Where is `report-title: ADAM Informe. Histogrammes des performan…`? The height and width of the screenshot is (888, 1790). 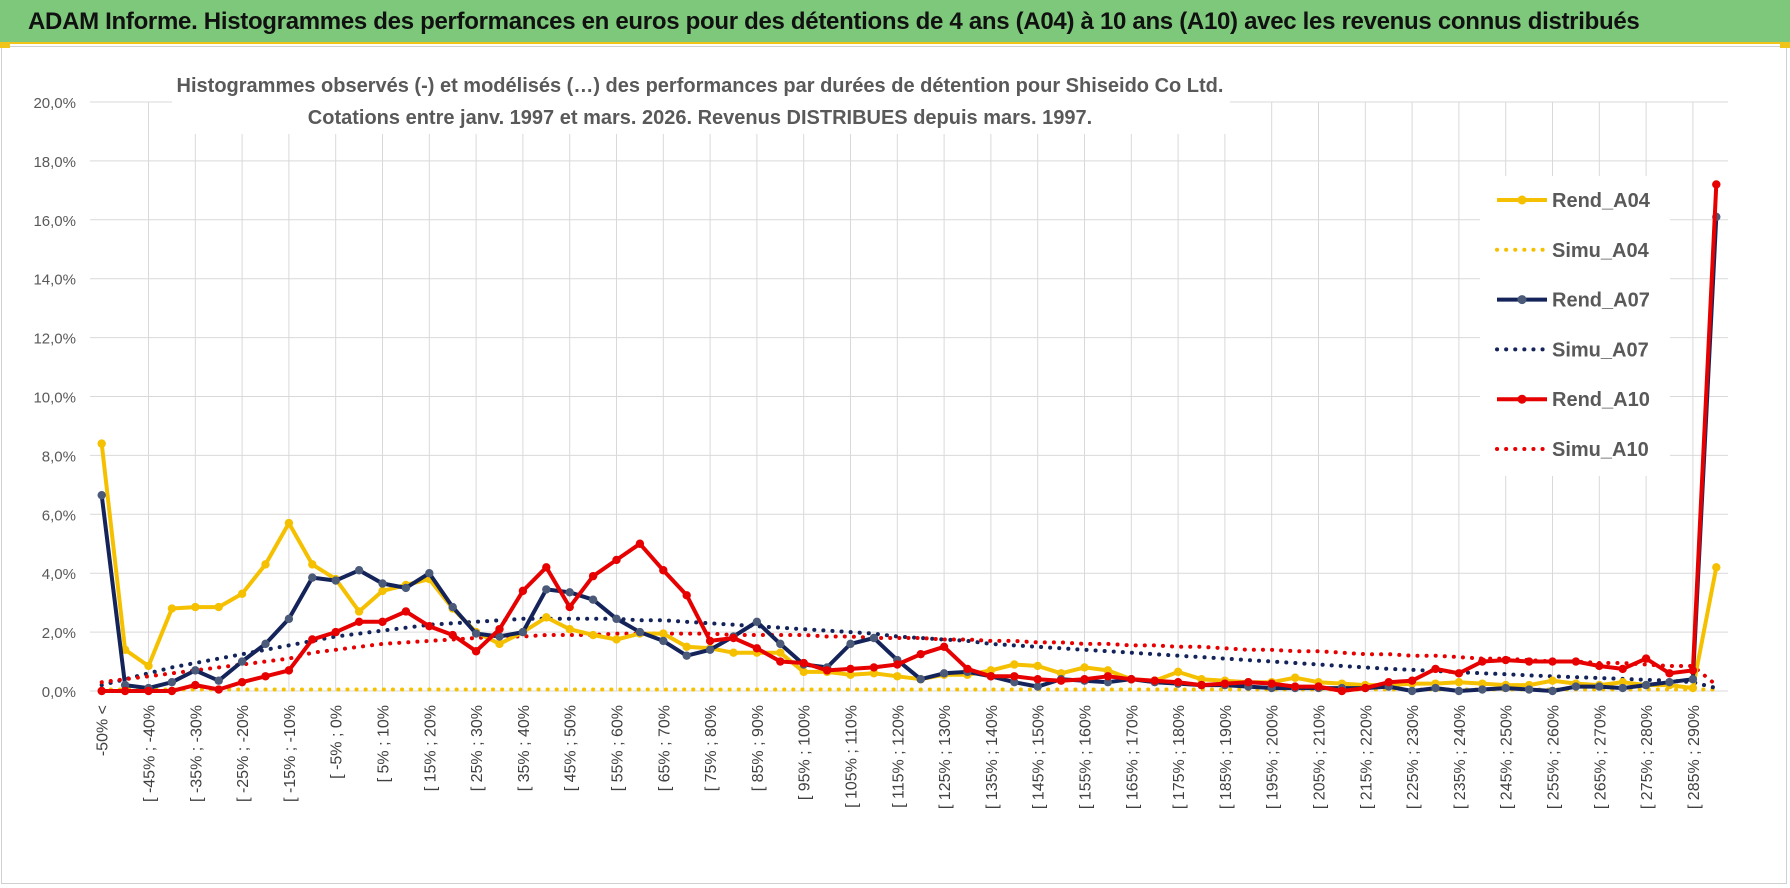
report-title: ADAM Informe. Histogrammes des performan… is located at coordinates (834, 21).